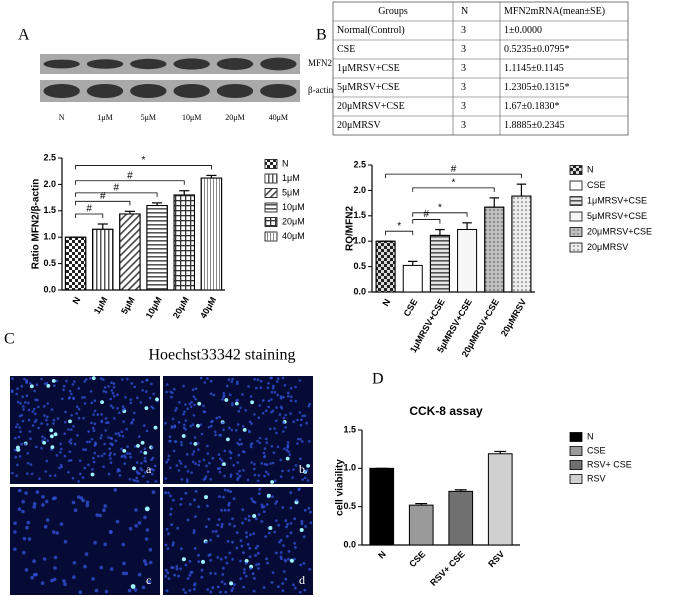  Describe the element at coordinates (447, 568) in the screenshot. I see `x-tick-label: RSV+ CSE` at that location.